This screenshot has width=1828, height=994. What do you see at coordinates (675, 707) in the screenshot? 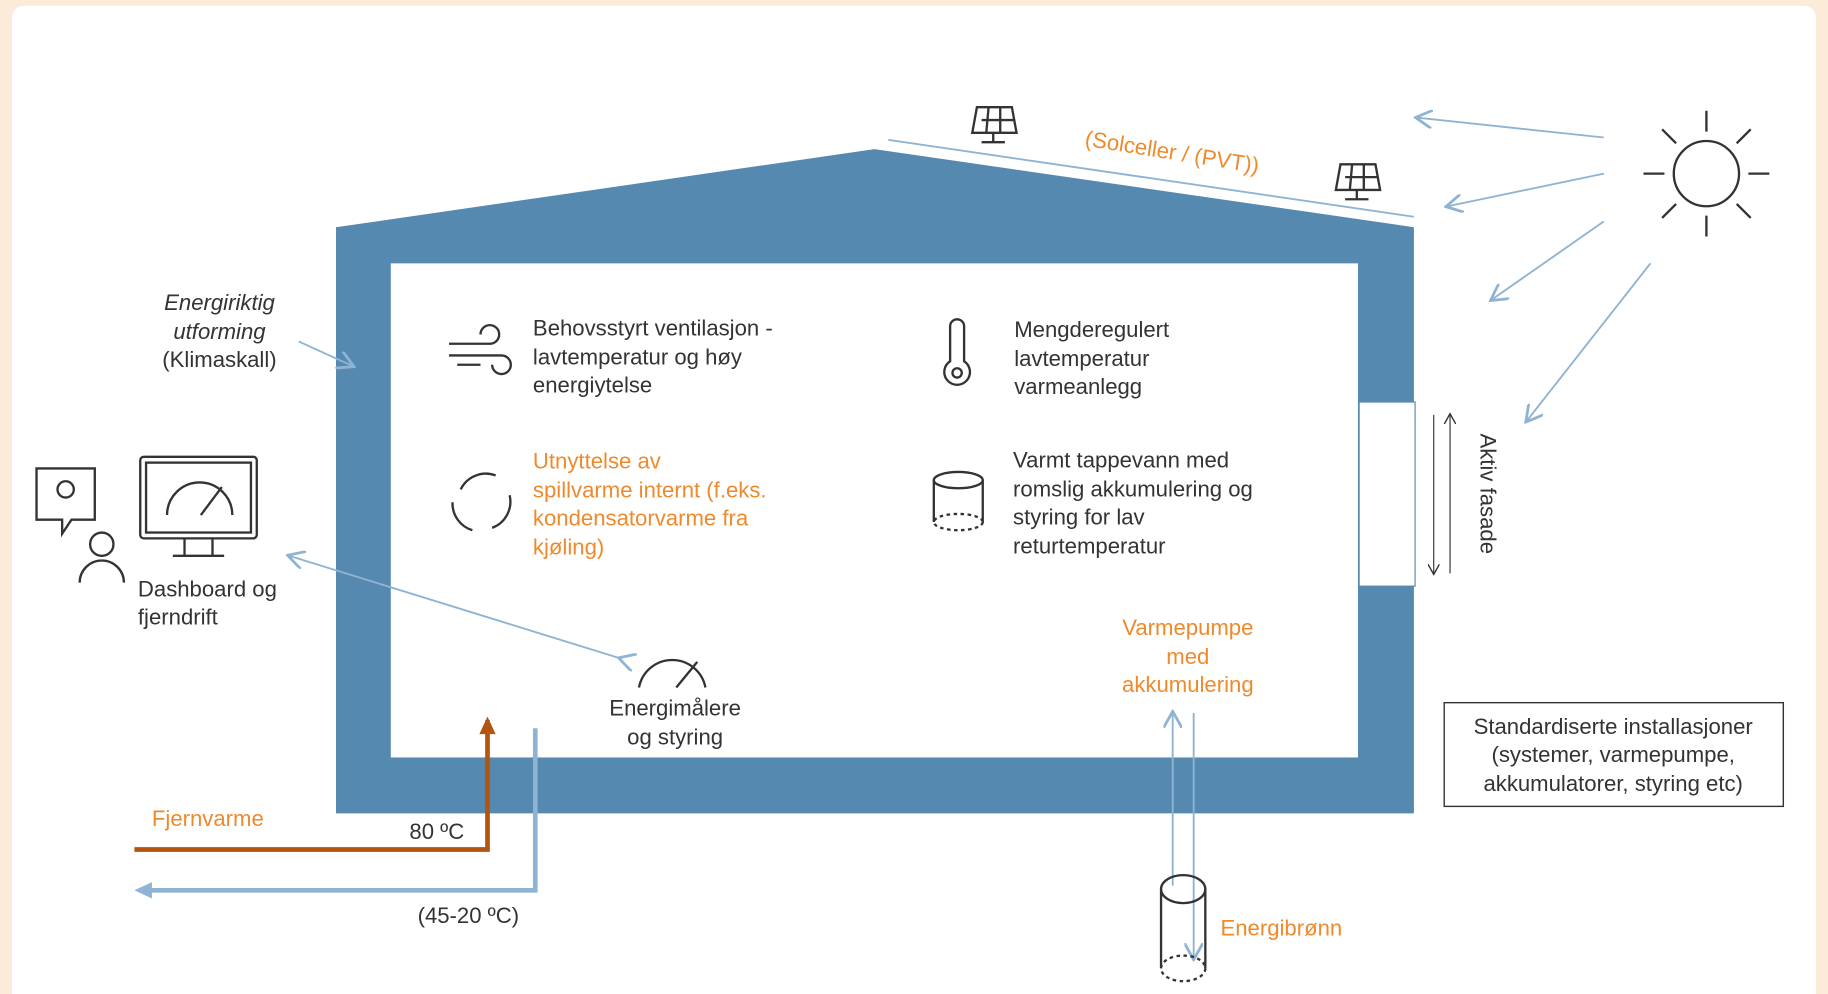
I see `meters-label: Energimålere` at bounding box center [675, 707].